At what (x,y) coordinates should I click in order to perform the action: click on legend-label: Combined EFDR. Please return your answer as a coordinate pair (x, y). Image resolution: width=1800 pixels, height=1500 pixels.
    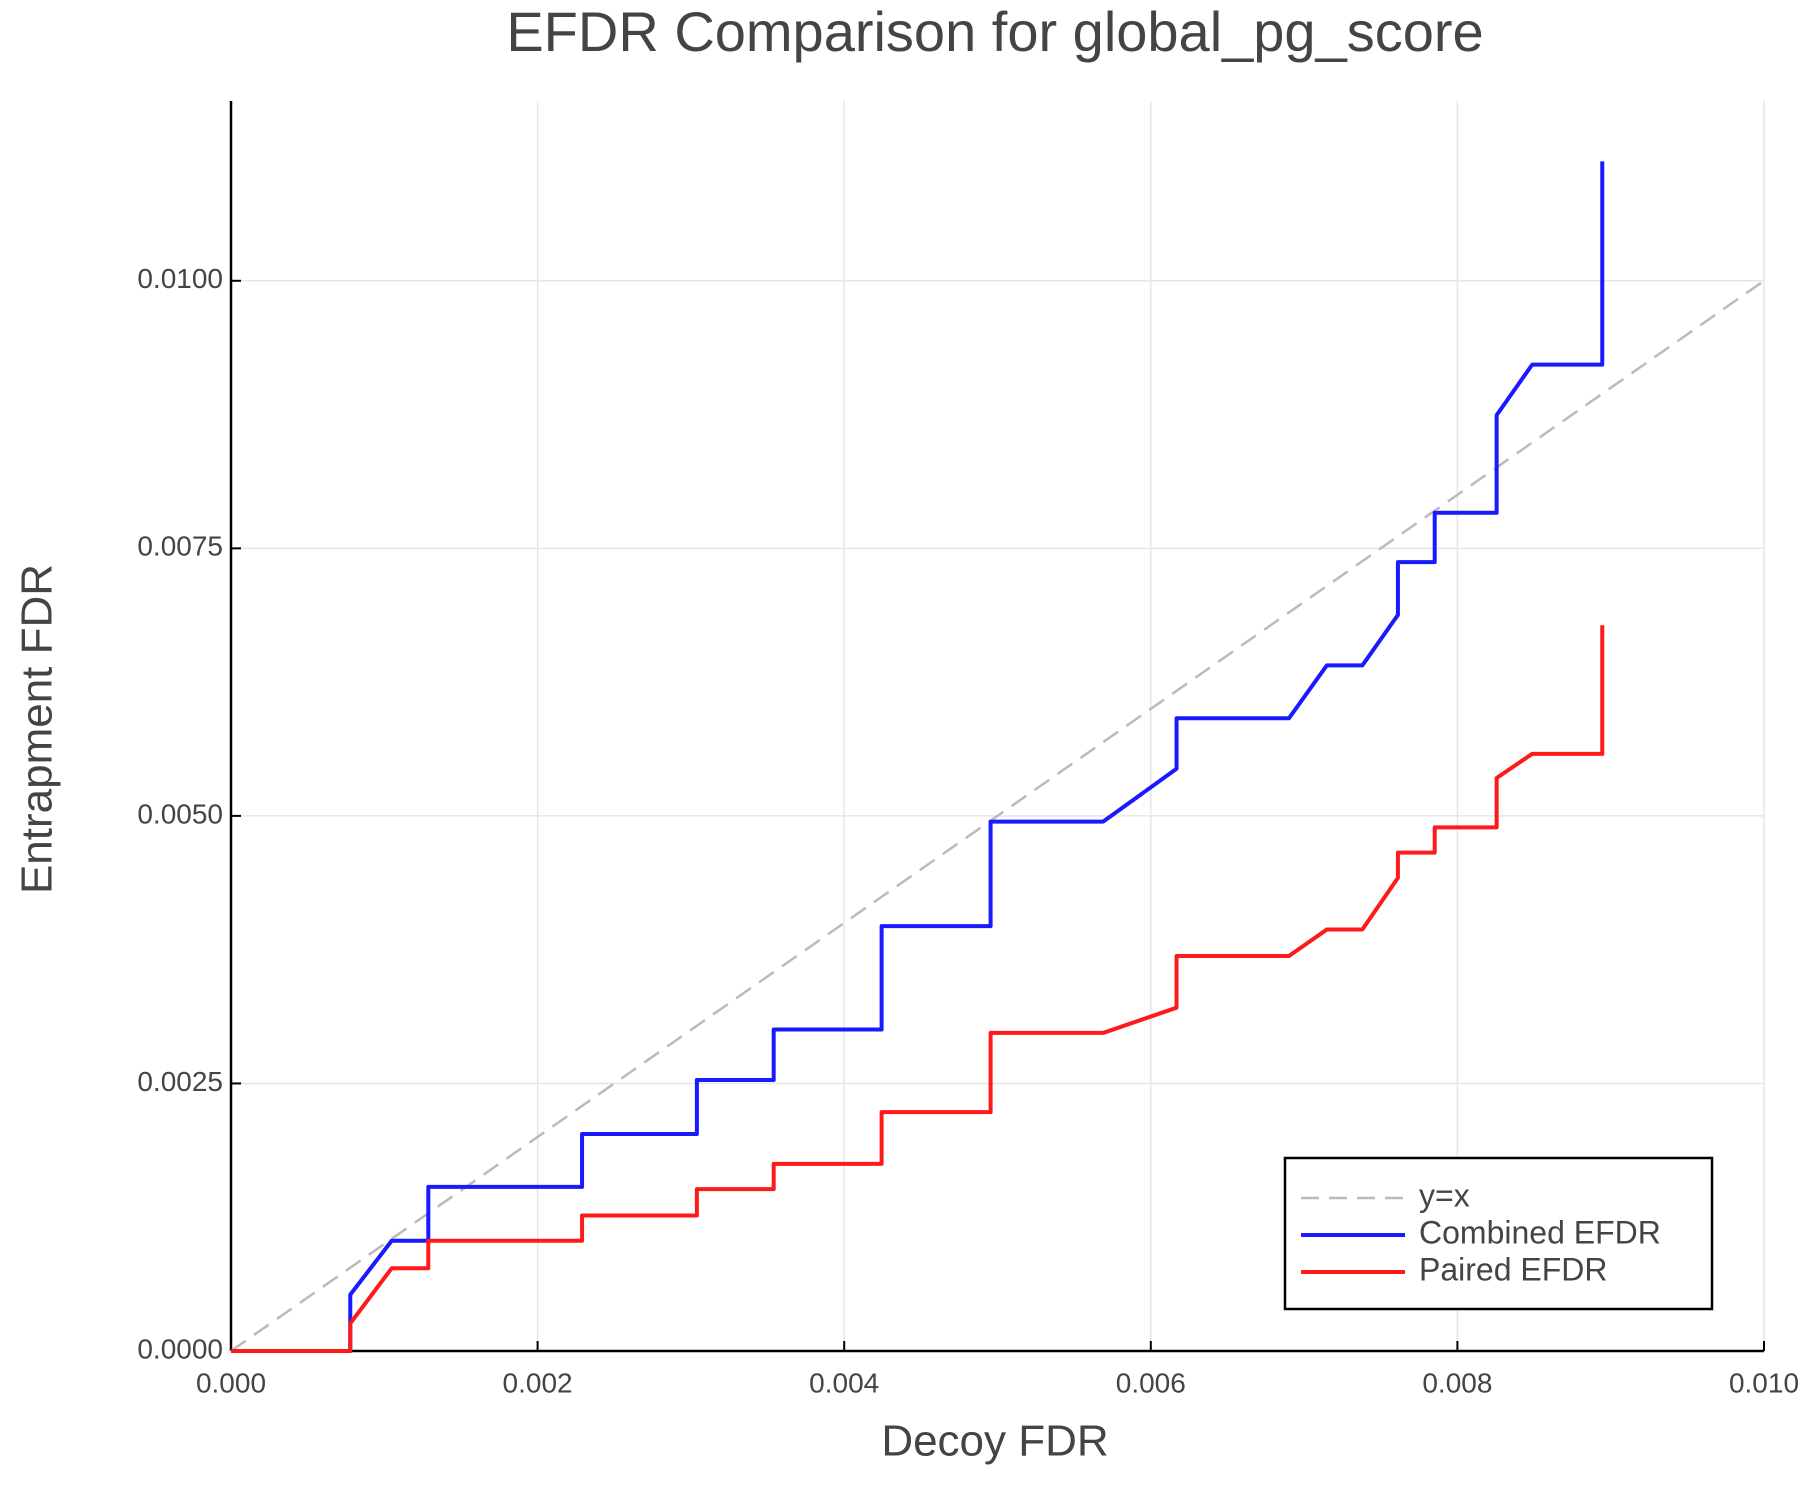
    Looking at the image, I should click on (1540, 1232).